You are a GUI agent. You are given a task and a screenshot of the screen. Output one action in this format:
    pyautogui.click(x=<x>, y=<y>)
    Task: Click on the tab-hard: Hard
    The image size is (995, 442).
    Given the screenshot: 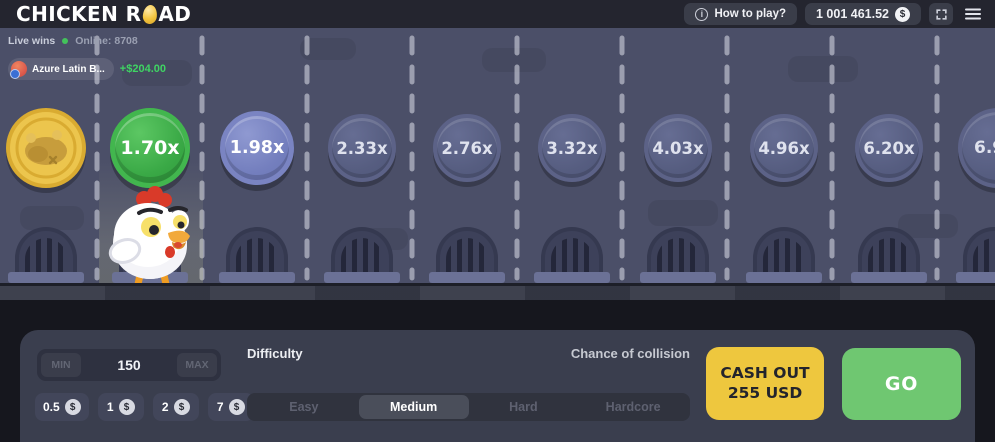 What is the action you would take?
    pyautogui.click(x=524, y=407)
    